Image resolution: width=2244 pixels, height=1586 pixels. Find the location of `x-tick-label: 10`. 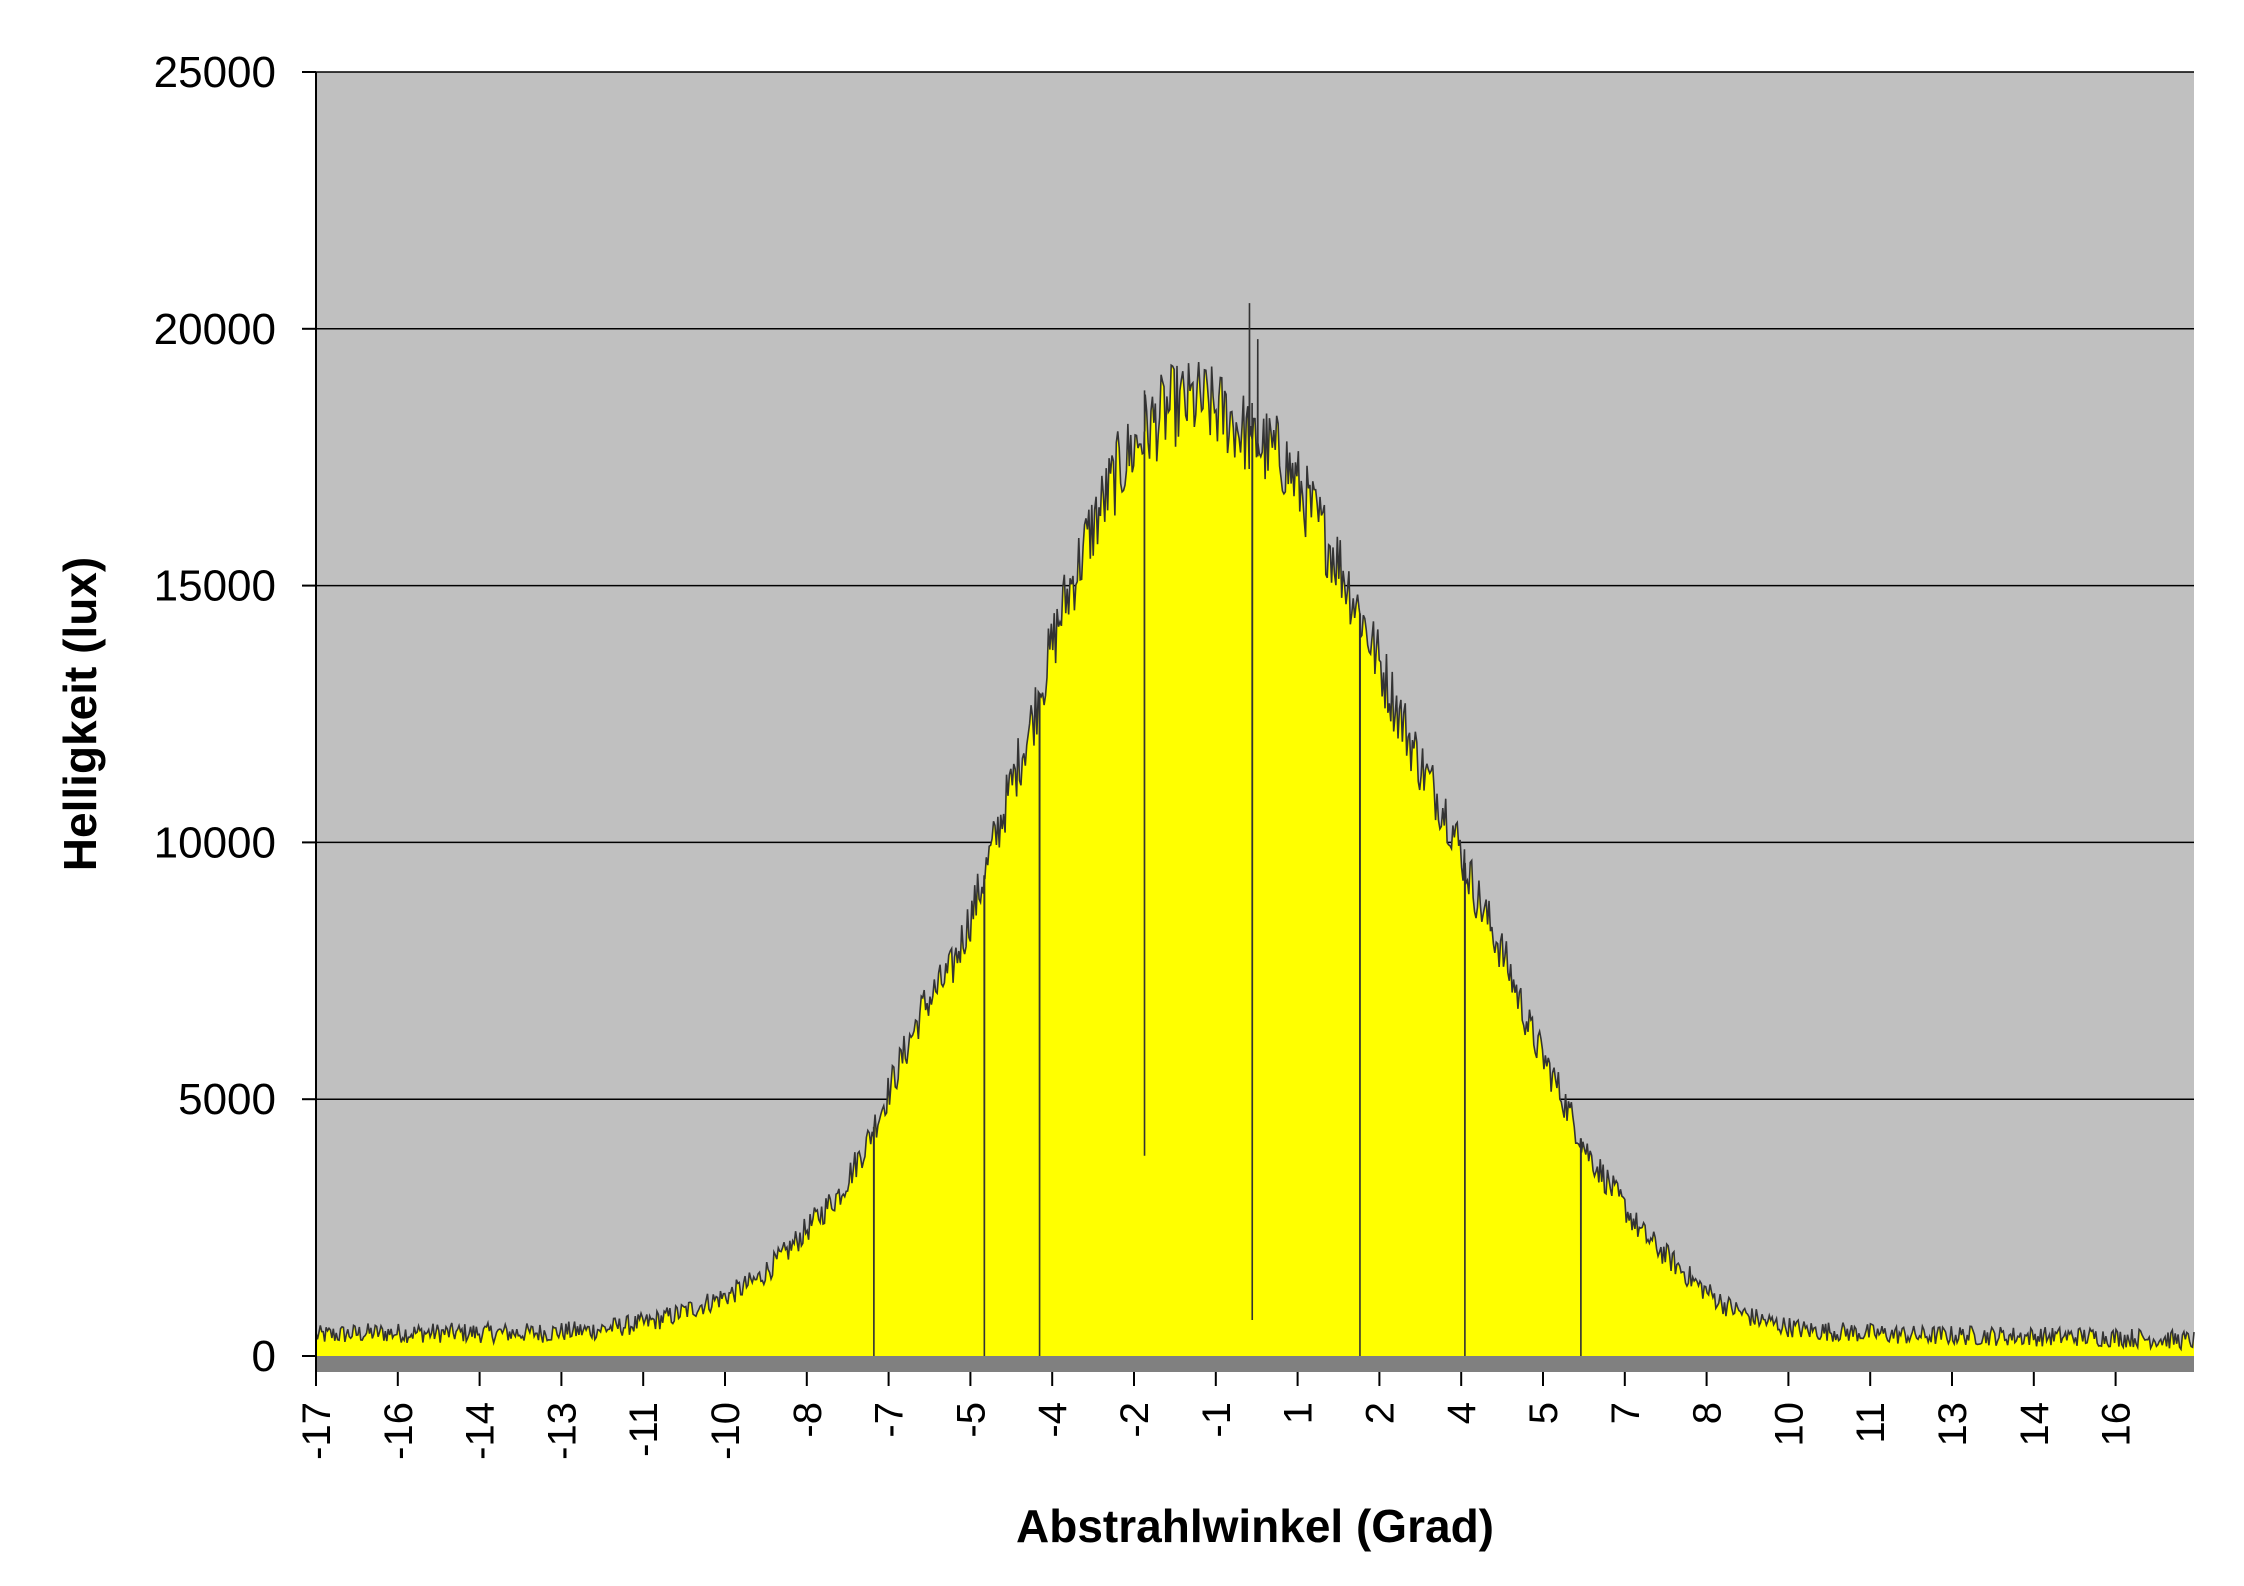

x-tick-label: 10 is located at coordinates (1789, 1424).